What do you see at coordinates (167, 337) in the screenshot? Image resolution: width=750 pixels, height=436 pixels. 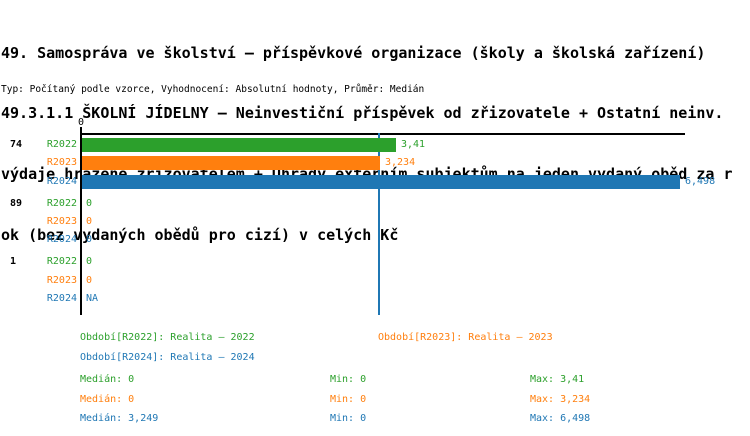 I see `legend-item-r2022: Období[R2022]: Realita – 2022` at bounding box center [167, 337].